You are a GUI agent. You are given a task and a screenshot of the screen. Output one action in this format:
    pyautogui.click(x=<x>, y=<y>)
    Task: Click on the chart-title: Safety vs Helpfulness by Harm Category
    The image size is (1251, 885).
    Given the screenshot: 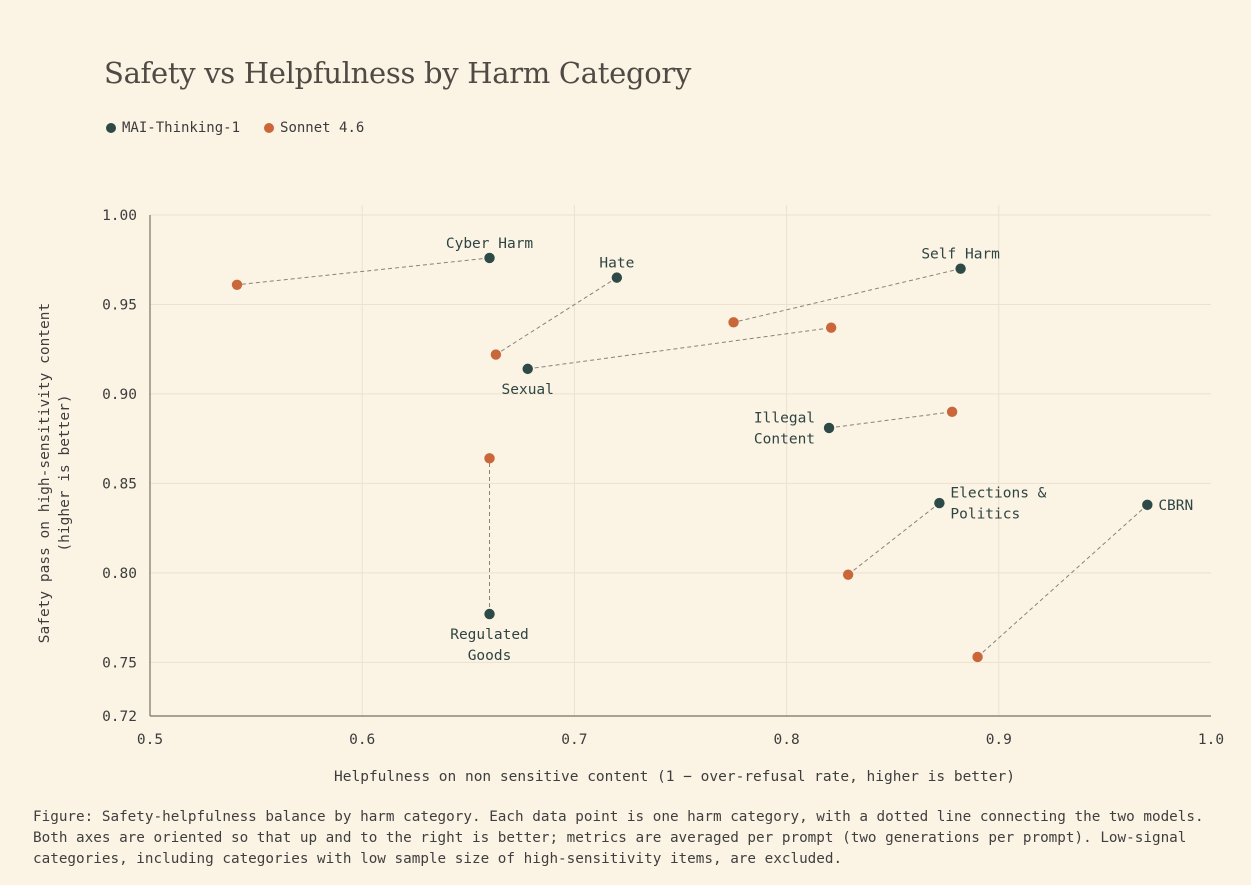 What is the action you would take?
    pyautogui.click(x=398, y=73)
    